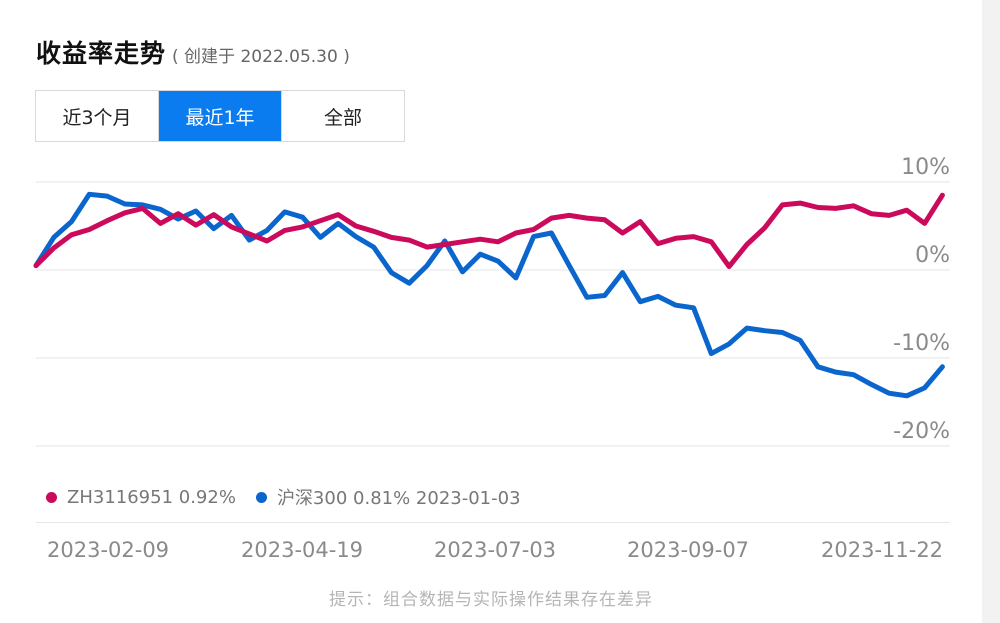  What do you see at coordinates (302, 550) in the screenshot?
I see `x-tick-label: 2023-04-19` at bounding box center [302, 550].